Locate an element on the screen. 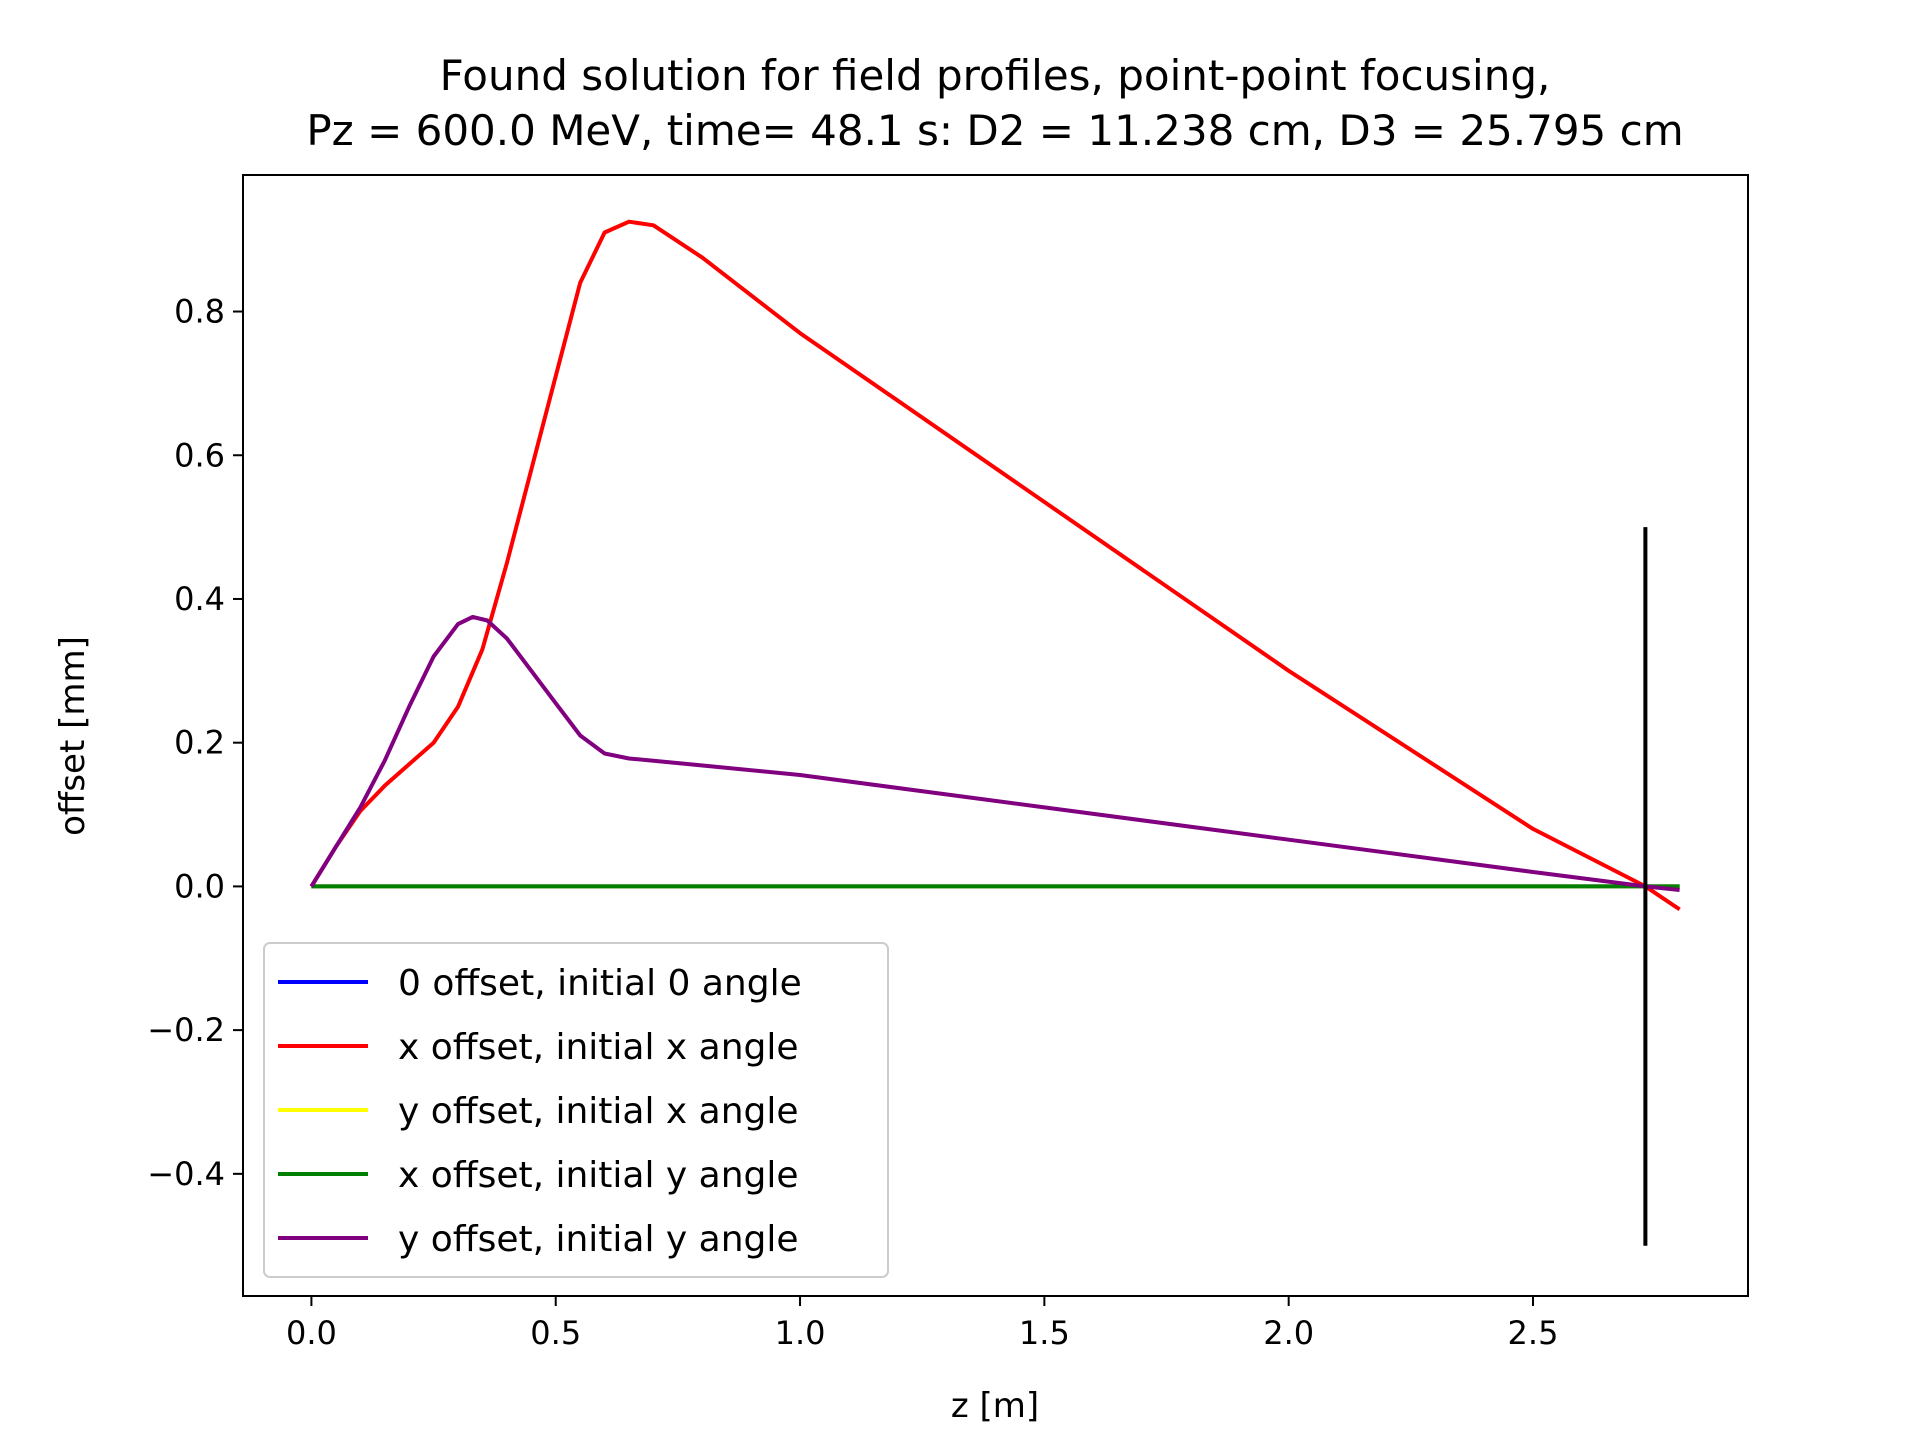 The height and width of the screenshot is (1440, 1920). legend-label-1: 0 offset, initial 0 angle is located at coordinates (600, 983).